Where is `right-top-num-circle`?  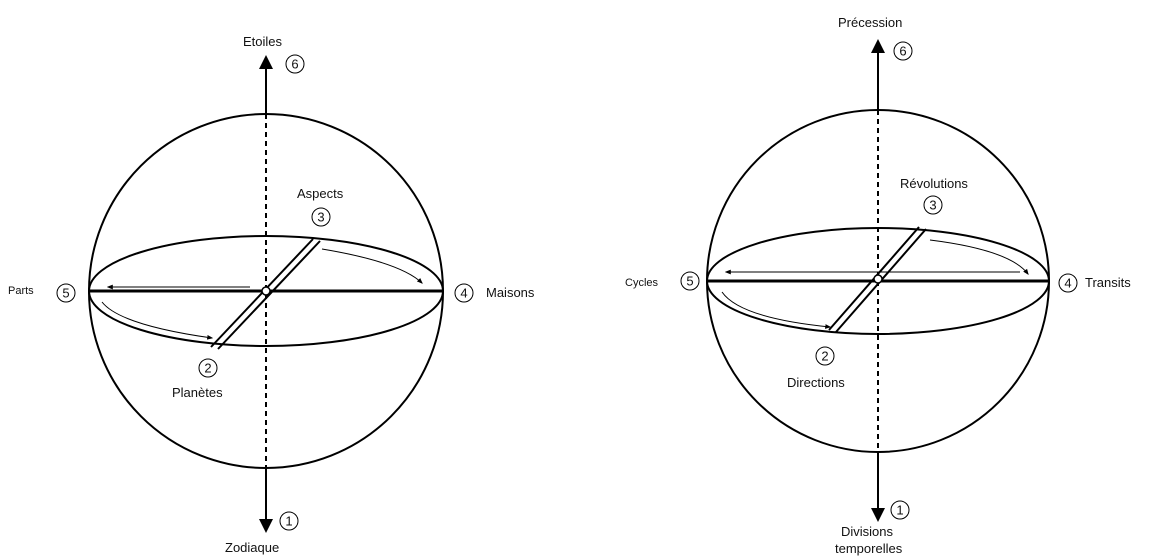 right-top-num-circle is located at coordinates (903, 51).